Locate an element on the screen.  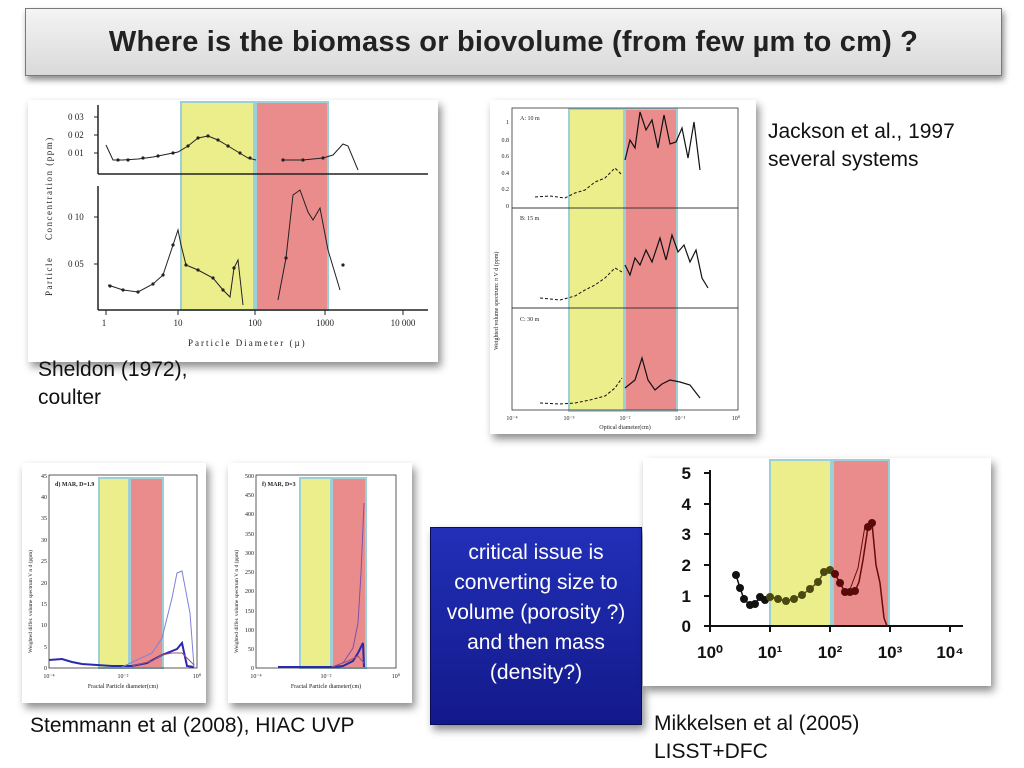
jackson-y-tick: 0.2 is located at coordinates (506, 190).